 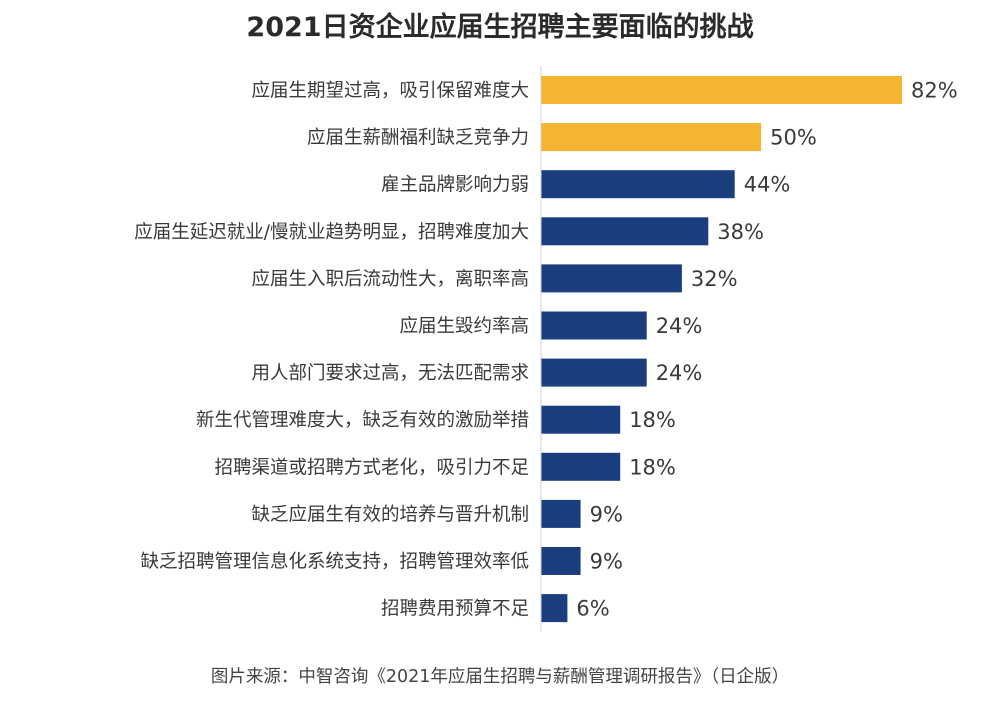 What do you see at coordinates (652, 420) in the screenshot?
I see `value-label-8: 18%` at bounding box center [652, 420].